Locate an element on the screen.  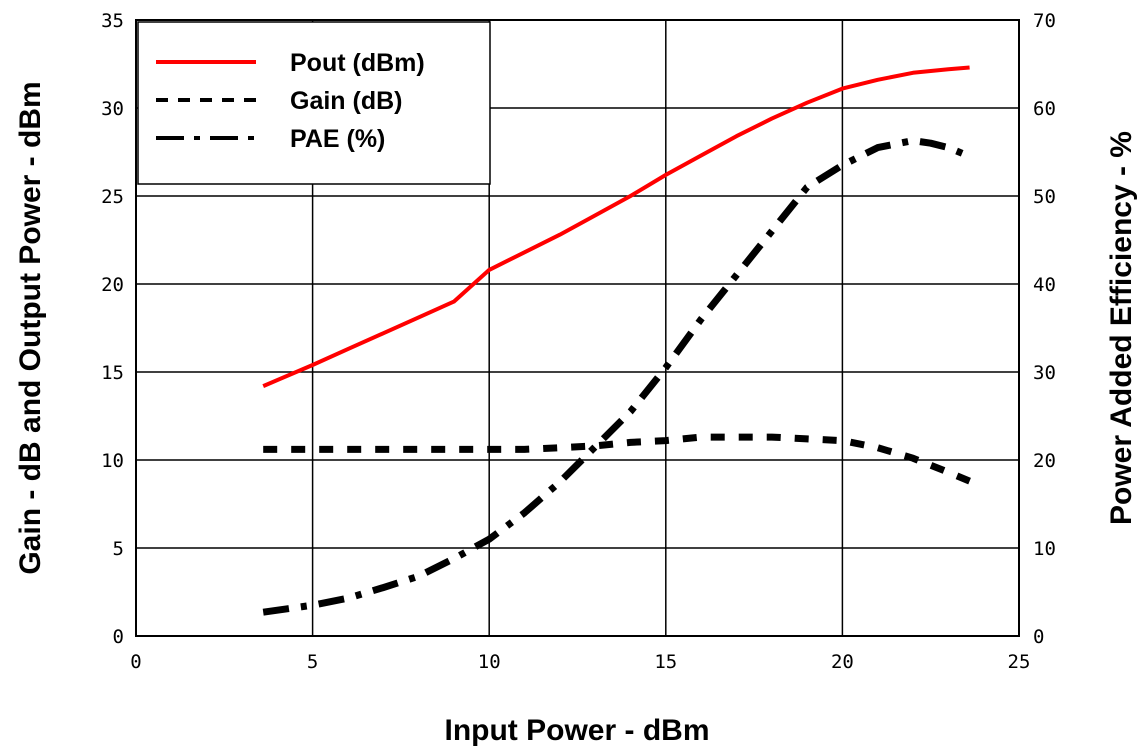
y-tick-label: 10 is located at coordinates (112, 461).